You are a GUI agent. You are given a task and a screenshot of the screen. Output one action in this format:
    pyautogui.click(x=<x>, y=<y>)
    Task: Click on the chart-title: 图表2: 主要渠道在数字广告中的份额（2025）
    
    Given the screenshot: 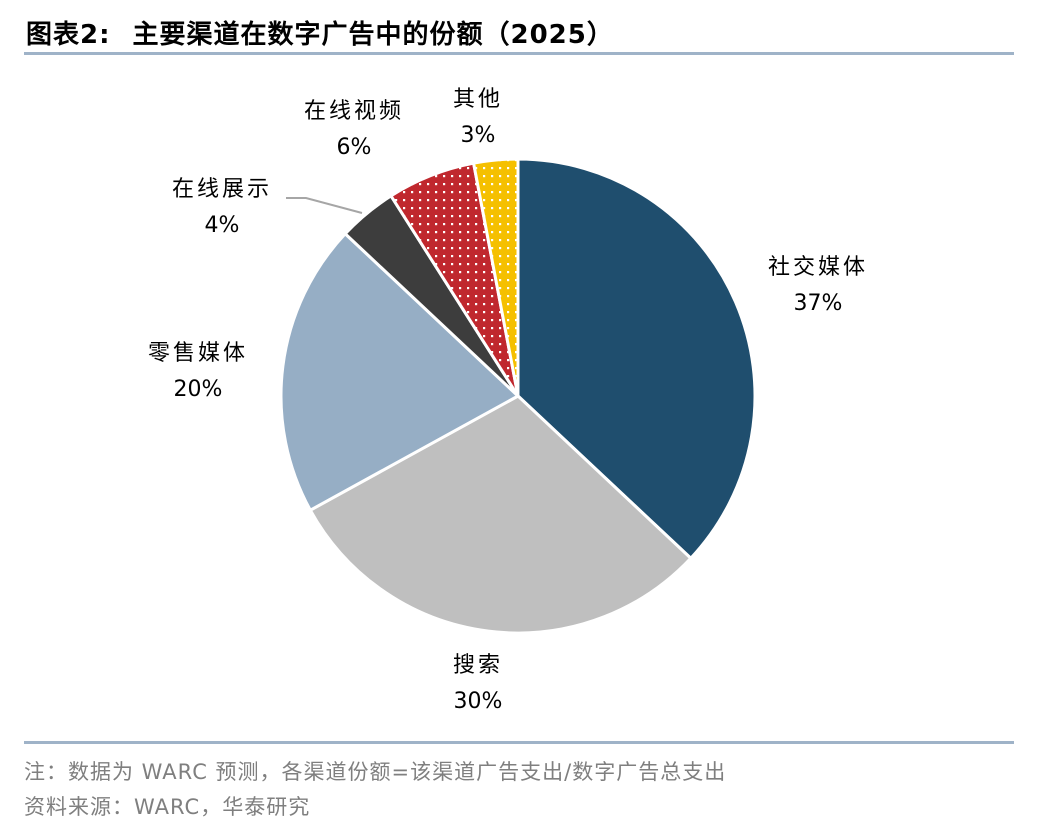 What is the action you would take?
    pyautogui.click(x=319, y=32)
    